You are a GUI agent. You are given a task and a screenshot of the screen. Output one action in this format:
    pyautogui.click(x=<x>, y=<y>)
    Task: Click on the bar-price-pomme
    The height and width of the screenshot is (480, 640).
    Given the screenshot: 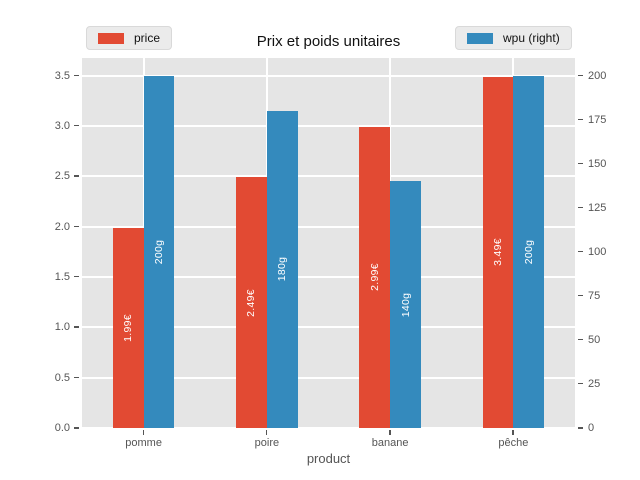 What is the action you would take?
    pyautogui.click(x=128, y=327)
    